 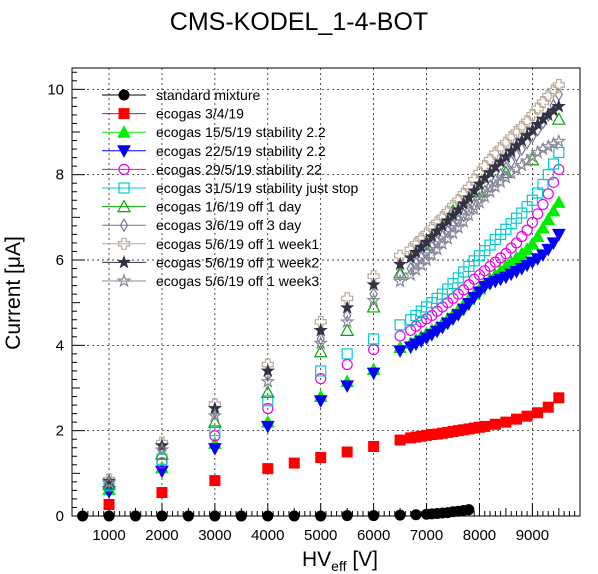 I want to click on legend-entry: ecogas 3/4/19, so click(x=173, y=114).